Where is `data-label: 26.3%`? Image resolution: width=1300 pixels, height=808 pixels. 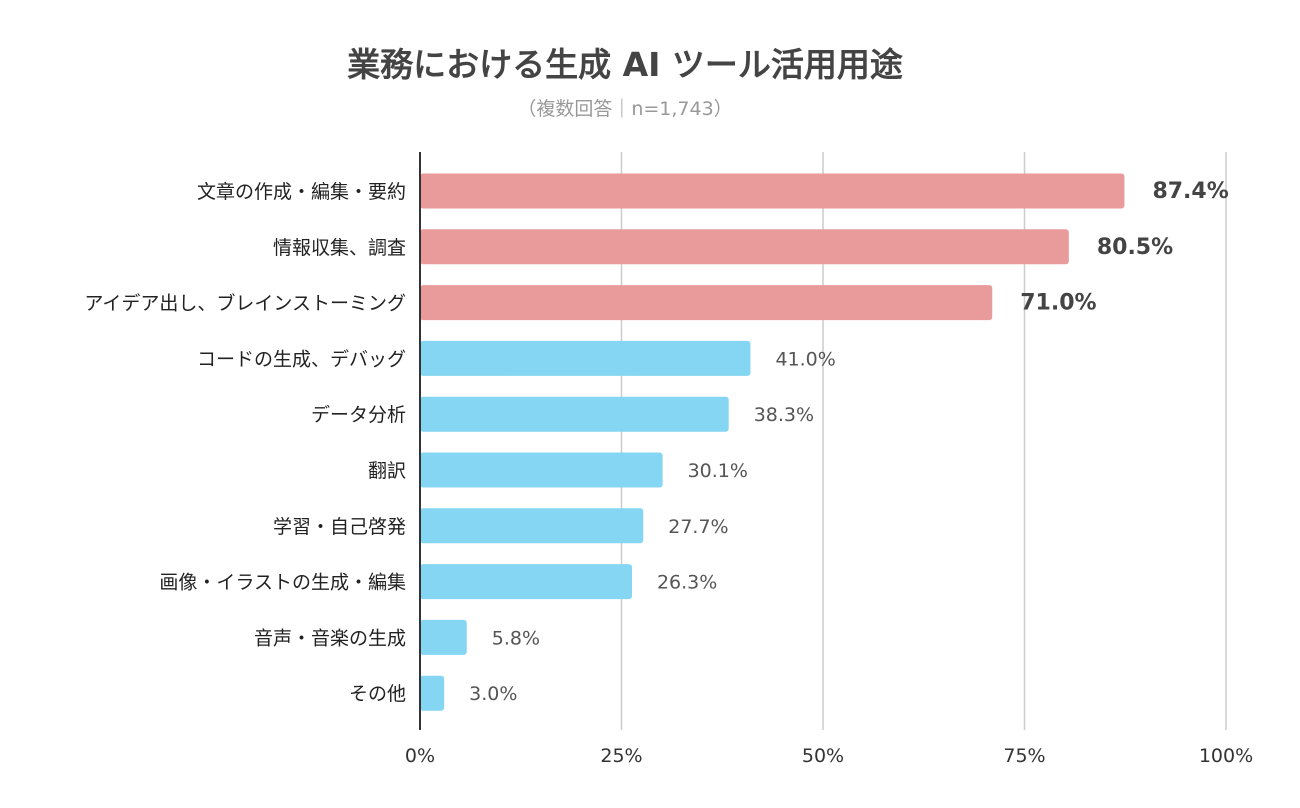 data-label: 26.3% is located at coordinates (687, 583).